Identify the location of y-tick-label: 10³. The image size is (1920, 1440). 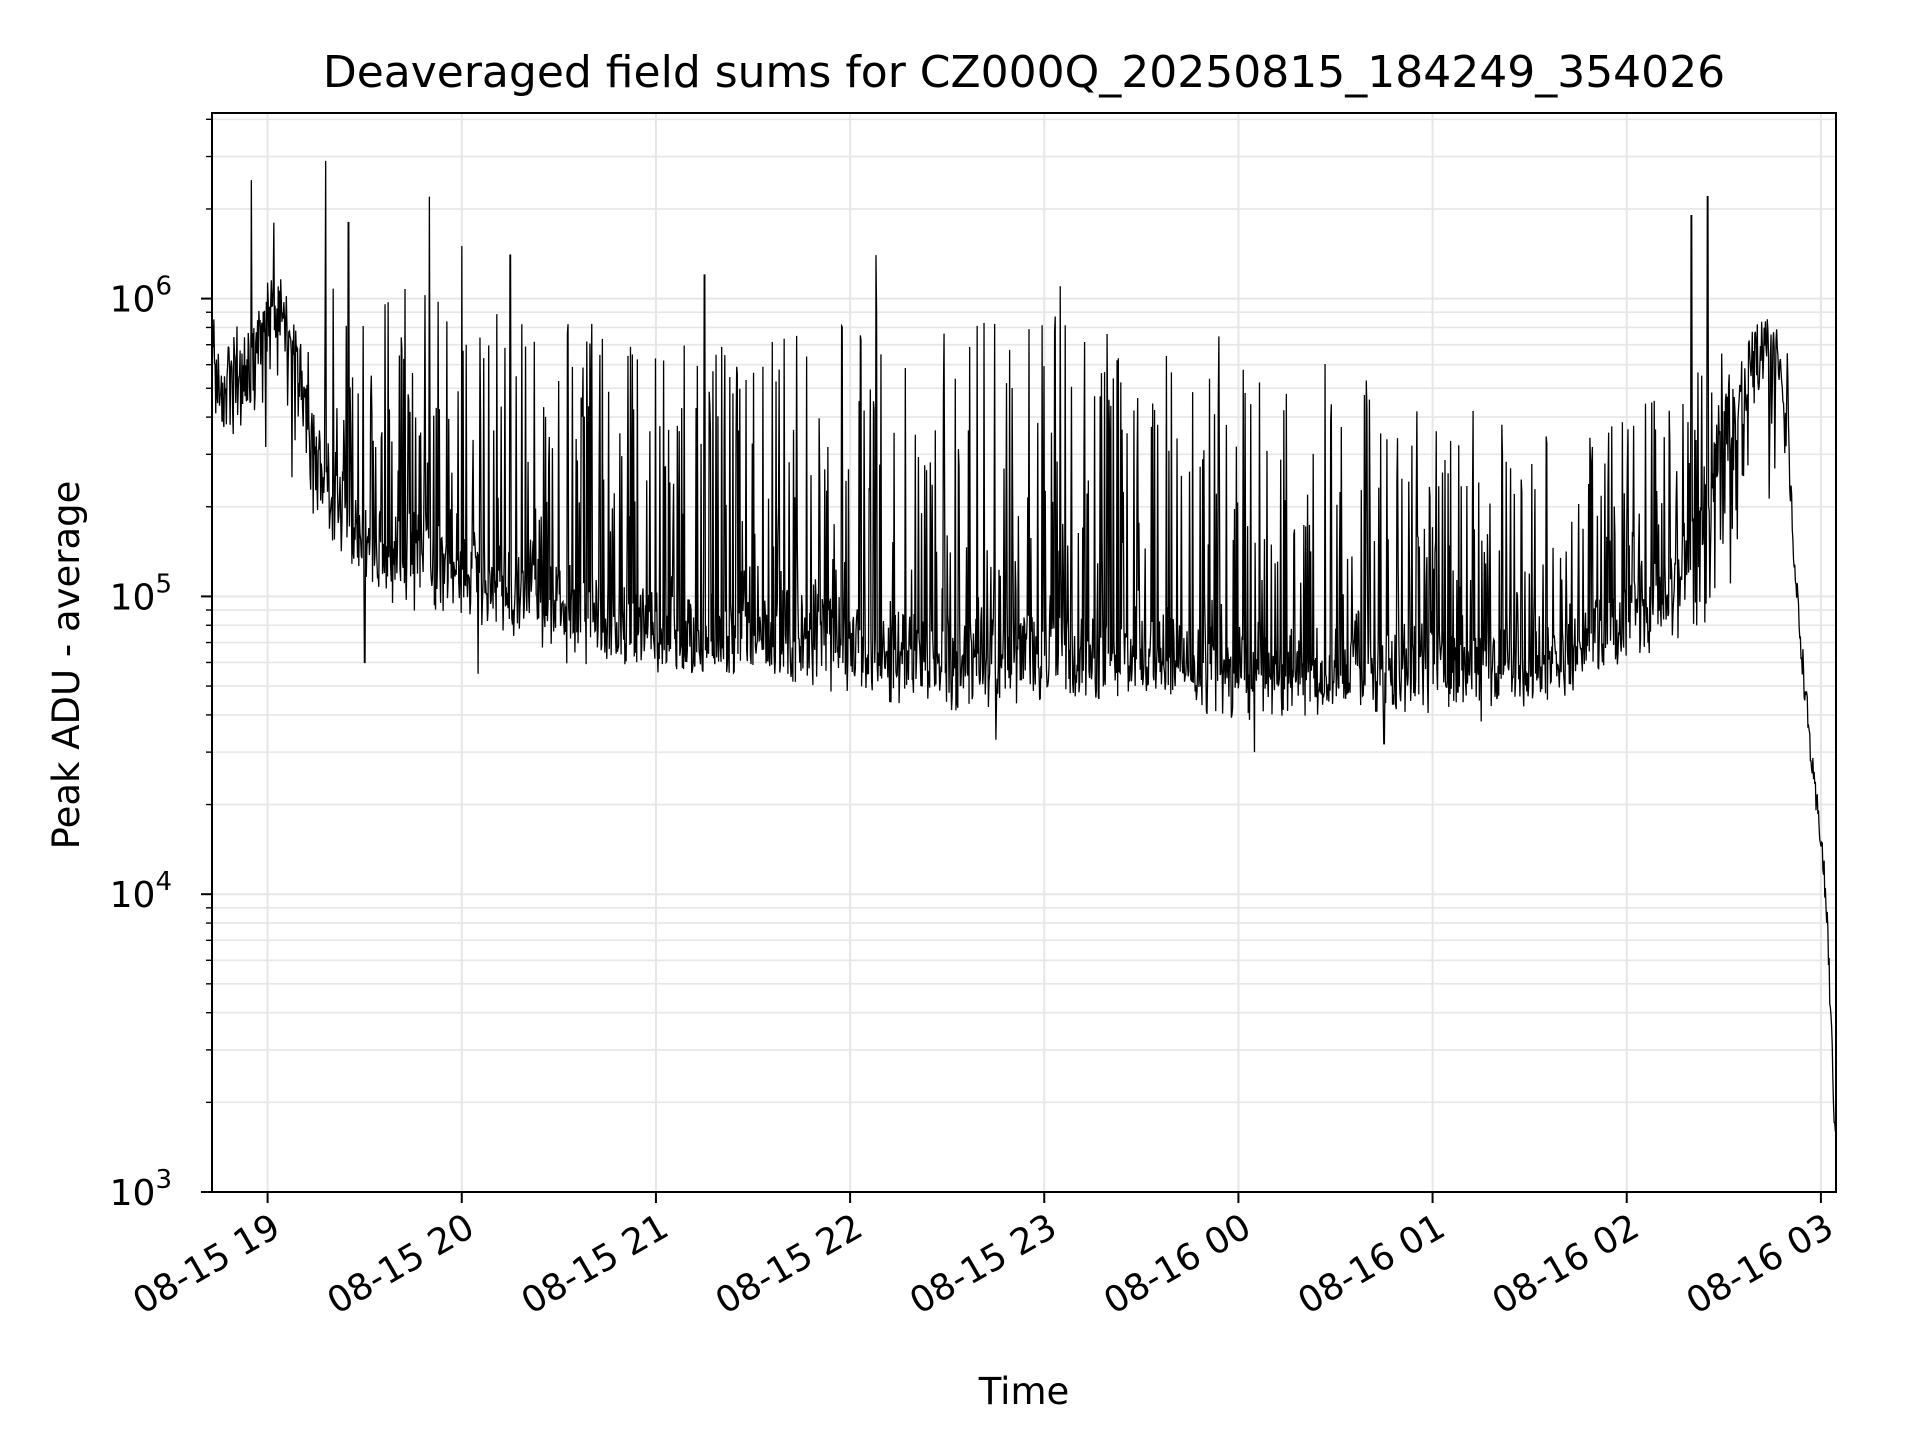
(141, 1189).